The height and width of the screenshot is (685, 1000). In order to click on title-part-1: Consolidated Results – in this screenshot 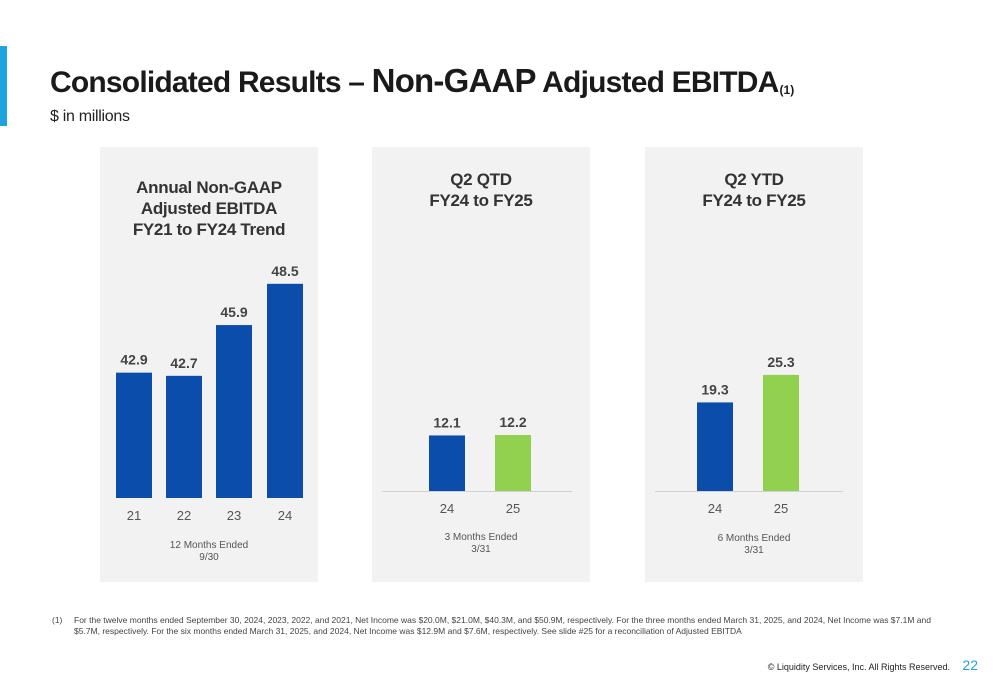, I will do `click(211, 82)`.